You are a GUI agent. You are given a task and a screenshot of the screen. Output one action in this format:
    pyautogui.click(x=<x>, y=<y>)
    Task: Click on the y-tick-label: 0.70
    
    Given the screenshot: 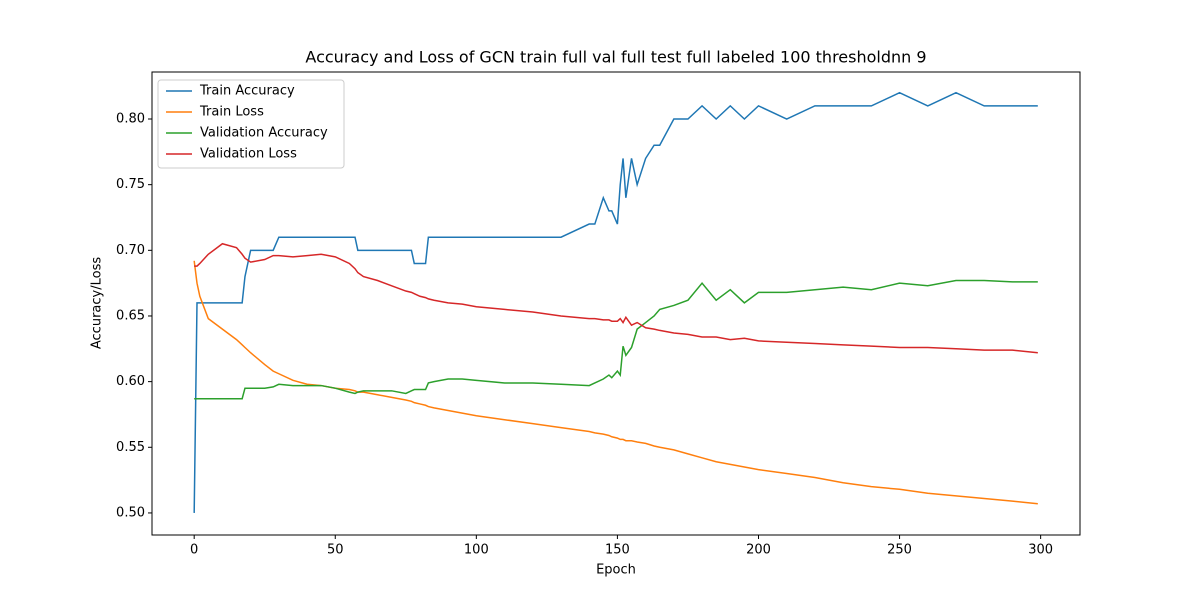 What is the action you would take?
    pyautogui.click(x=130, y=250)
    